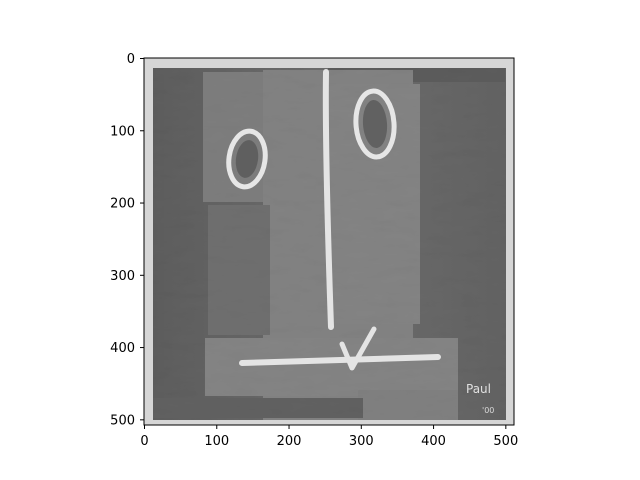 This screenshot has height=480, width=640. I want to click on y-tick-label: 0, so click(131, 59).